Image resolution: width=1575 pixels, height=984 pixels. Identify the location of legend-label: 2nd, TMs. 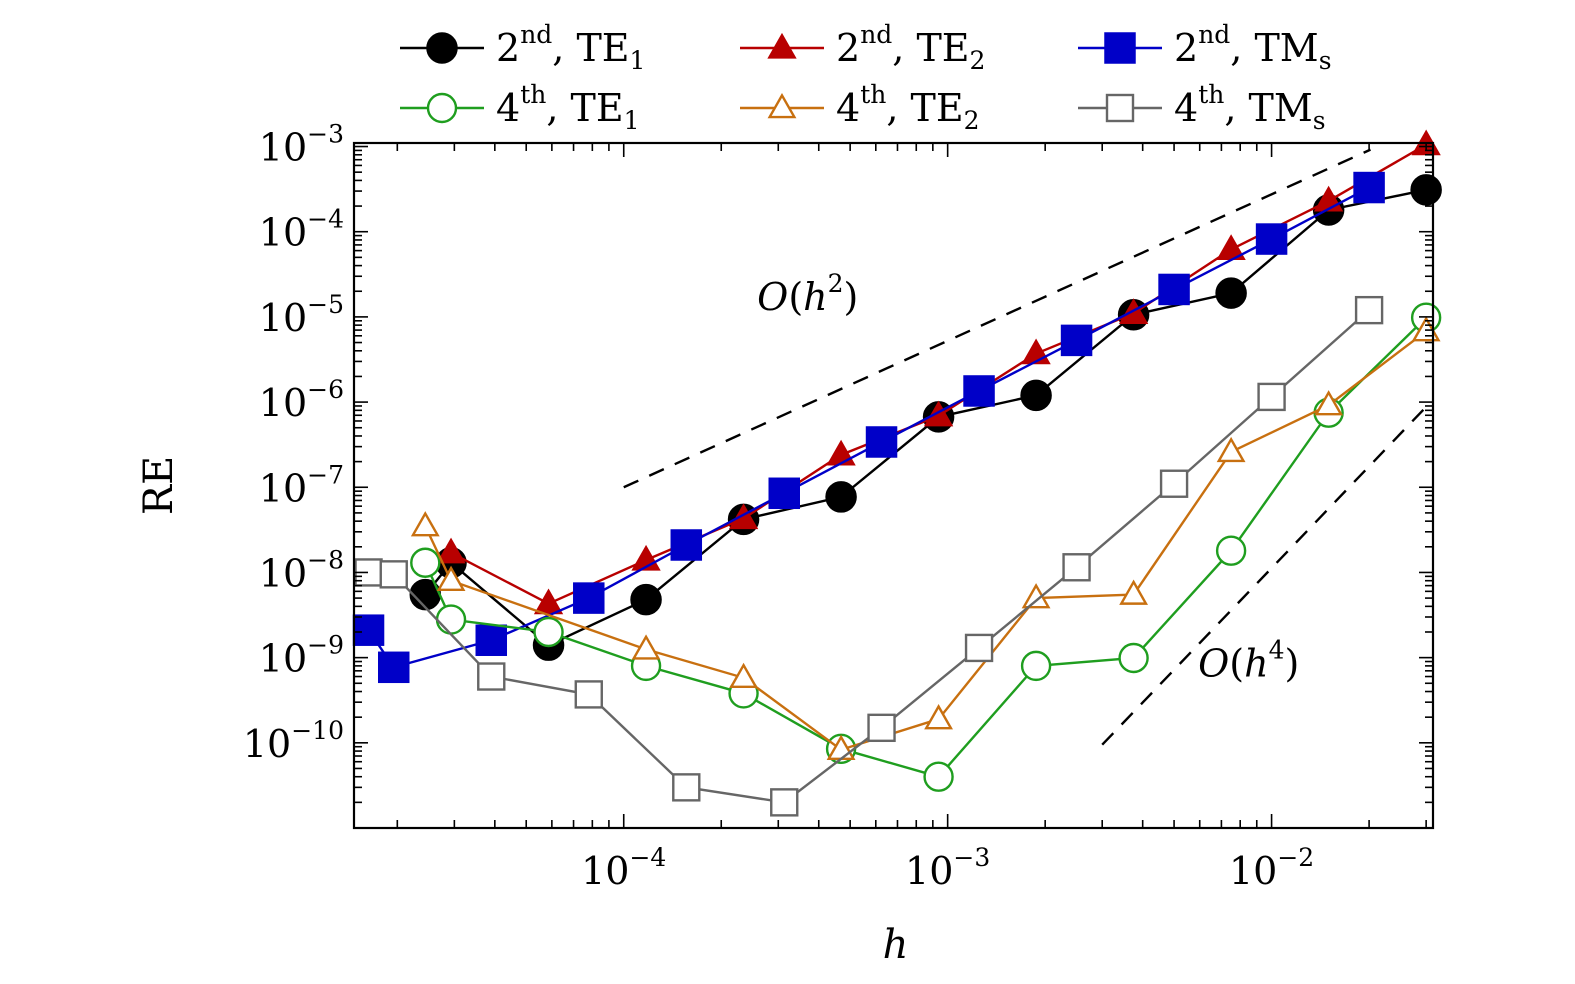
(1253, 47).